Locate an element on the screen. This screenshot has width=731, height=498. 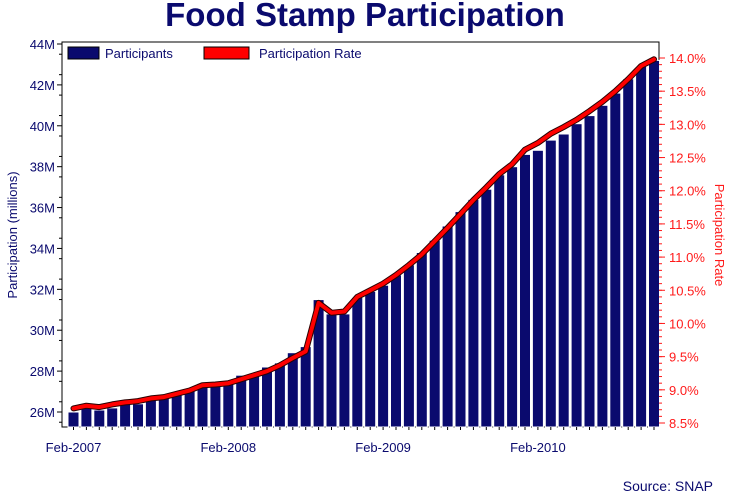
legend-swatch-participation-rate is located at coordinates (226, 53).